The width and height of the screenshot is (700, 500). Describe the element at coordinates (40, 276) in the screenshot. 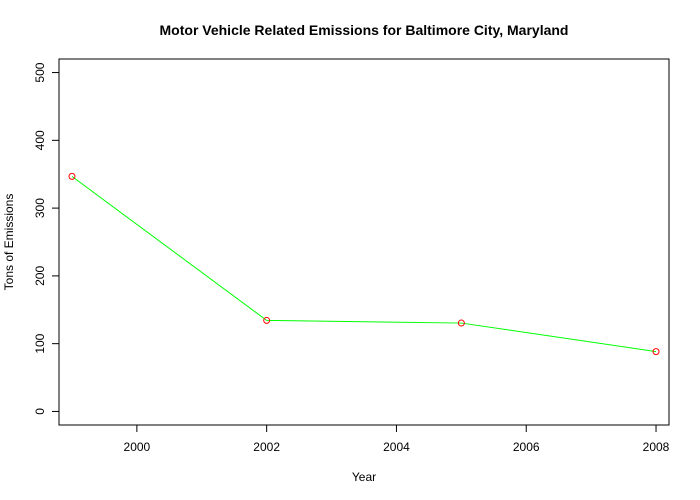

I see `y-tick-label: 200` at that location.